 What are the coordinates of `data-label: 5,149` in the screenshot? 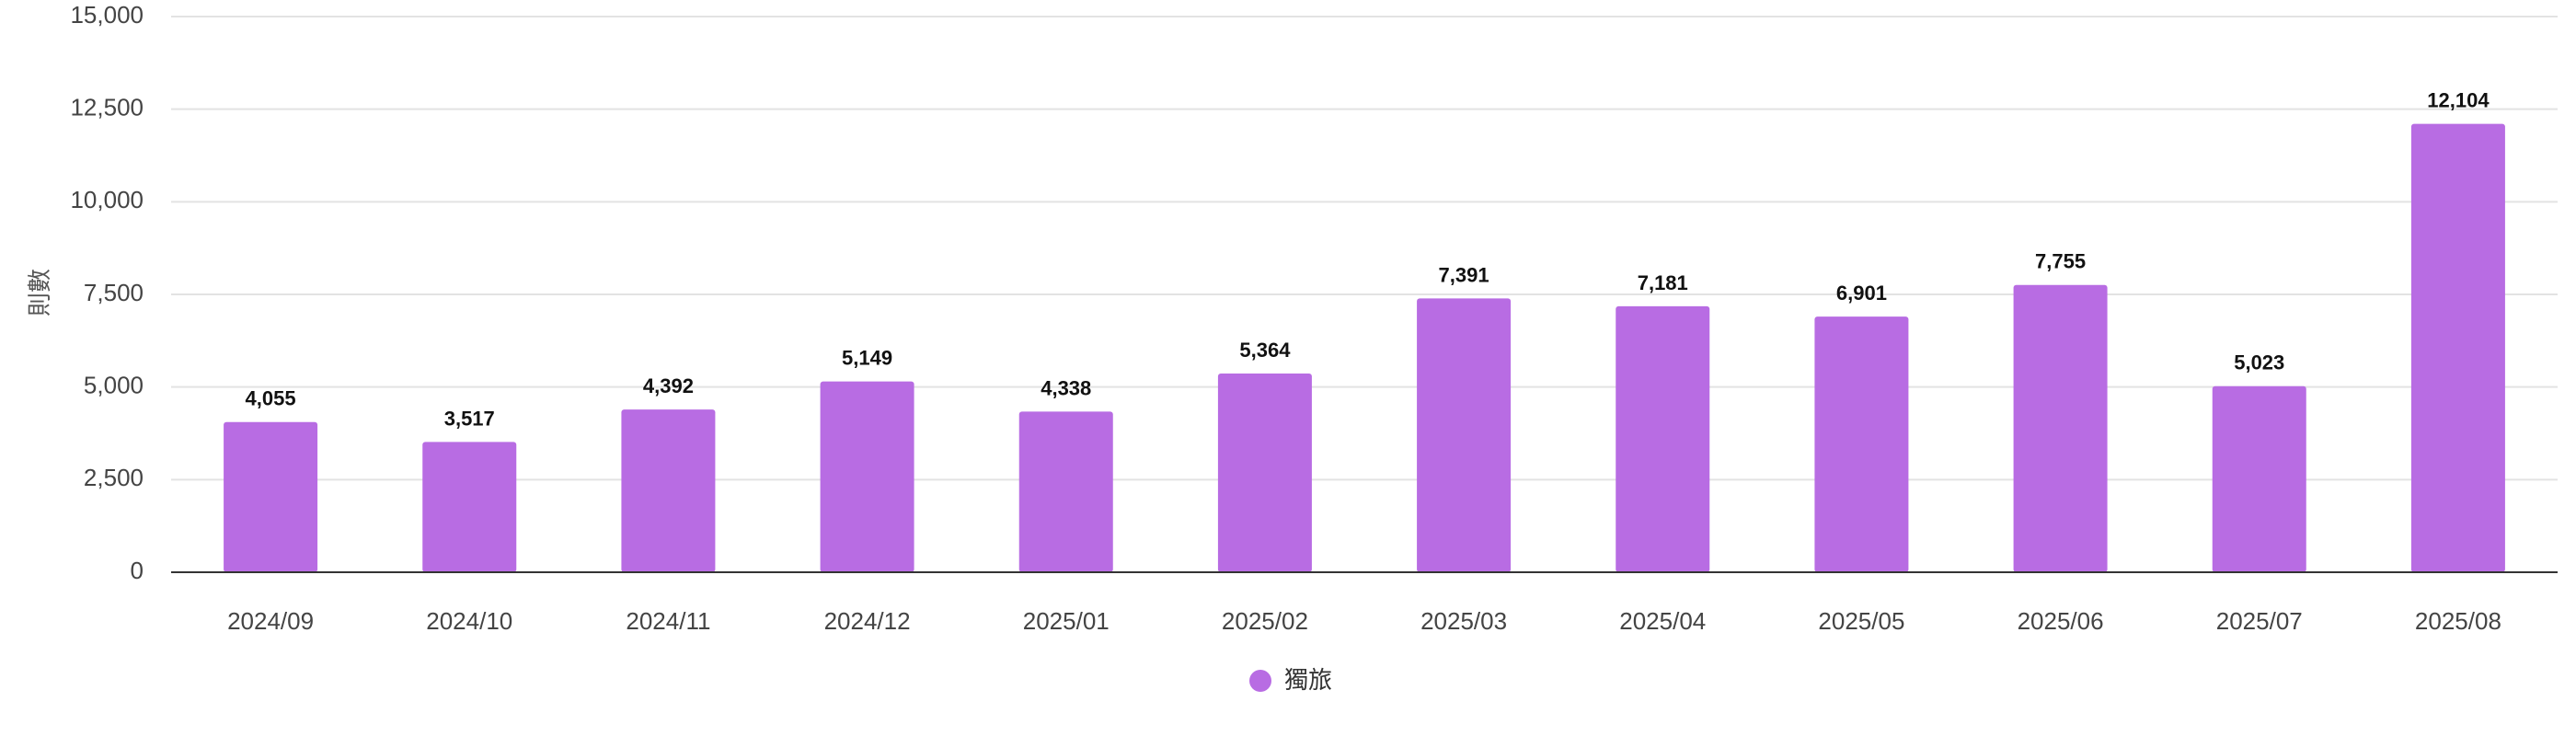 It's located at (867, 358).